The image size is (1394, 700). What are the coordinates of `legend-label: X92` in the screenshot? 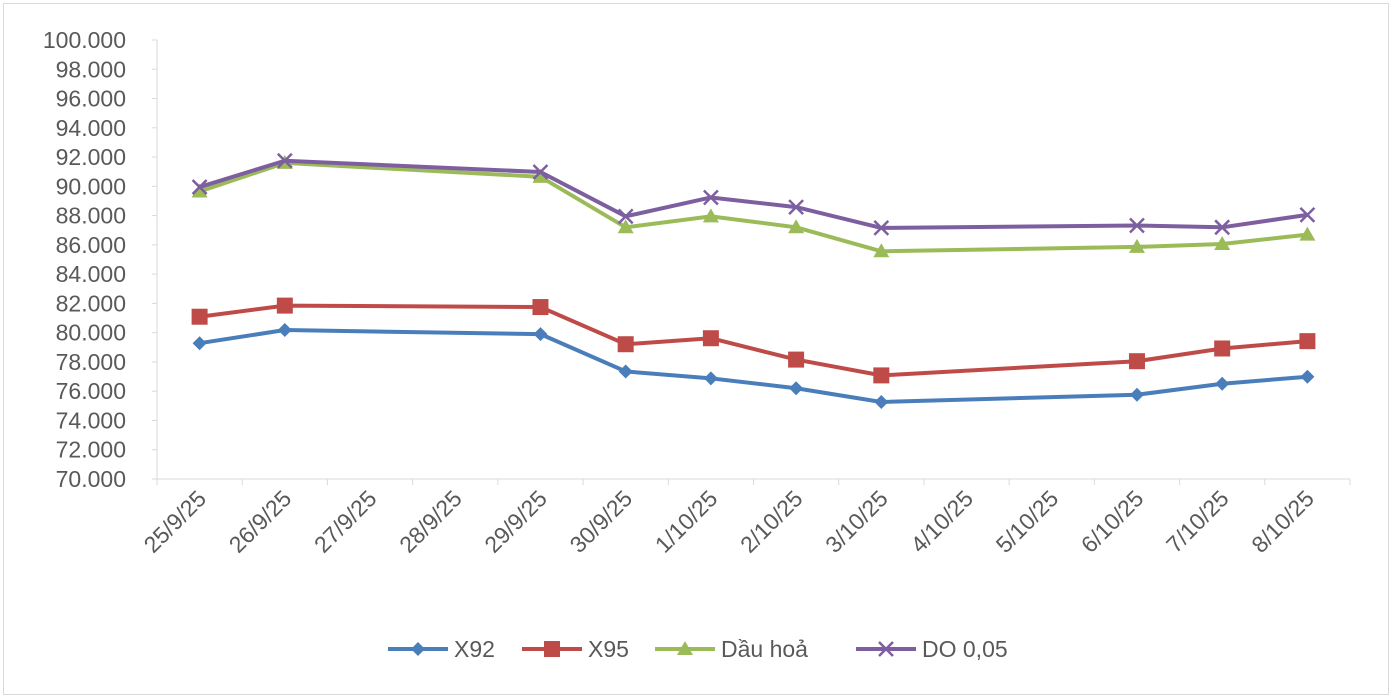 It's located at (474, 649).